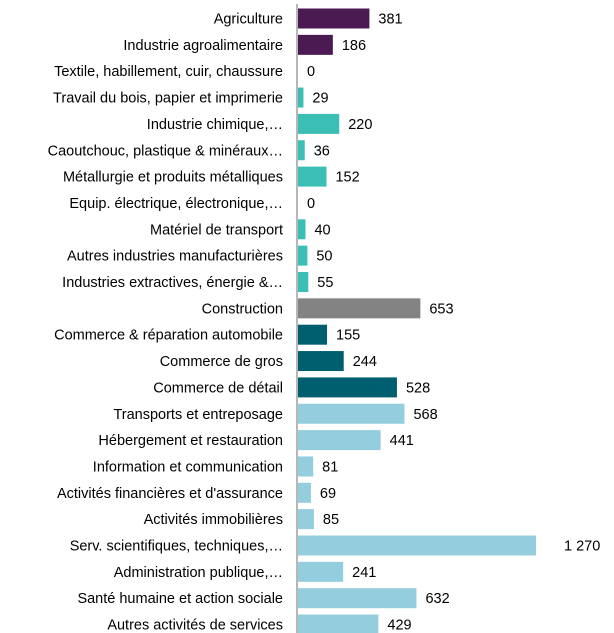 The width and height of the screenshot is (614, 633). I want to click on value-label: 55, so click(325, 283).